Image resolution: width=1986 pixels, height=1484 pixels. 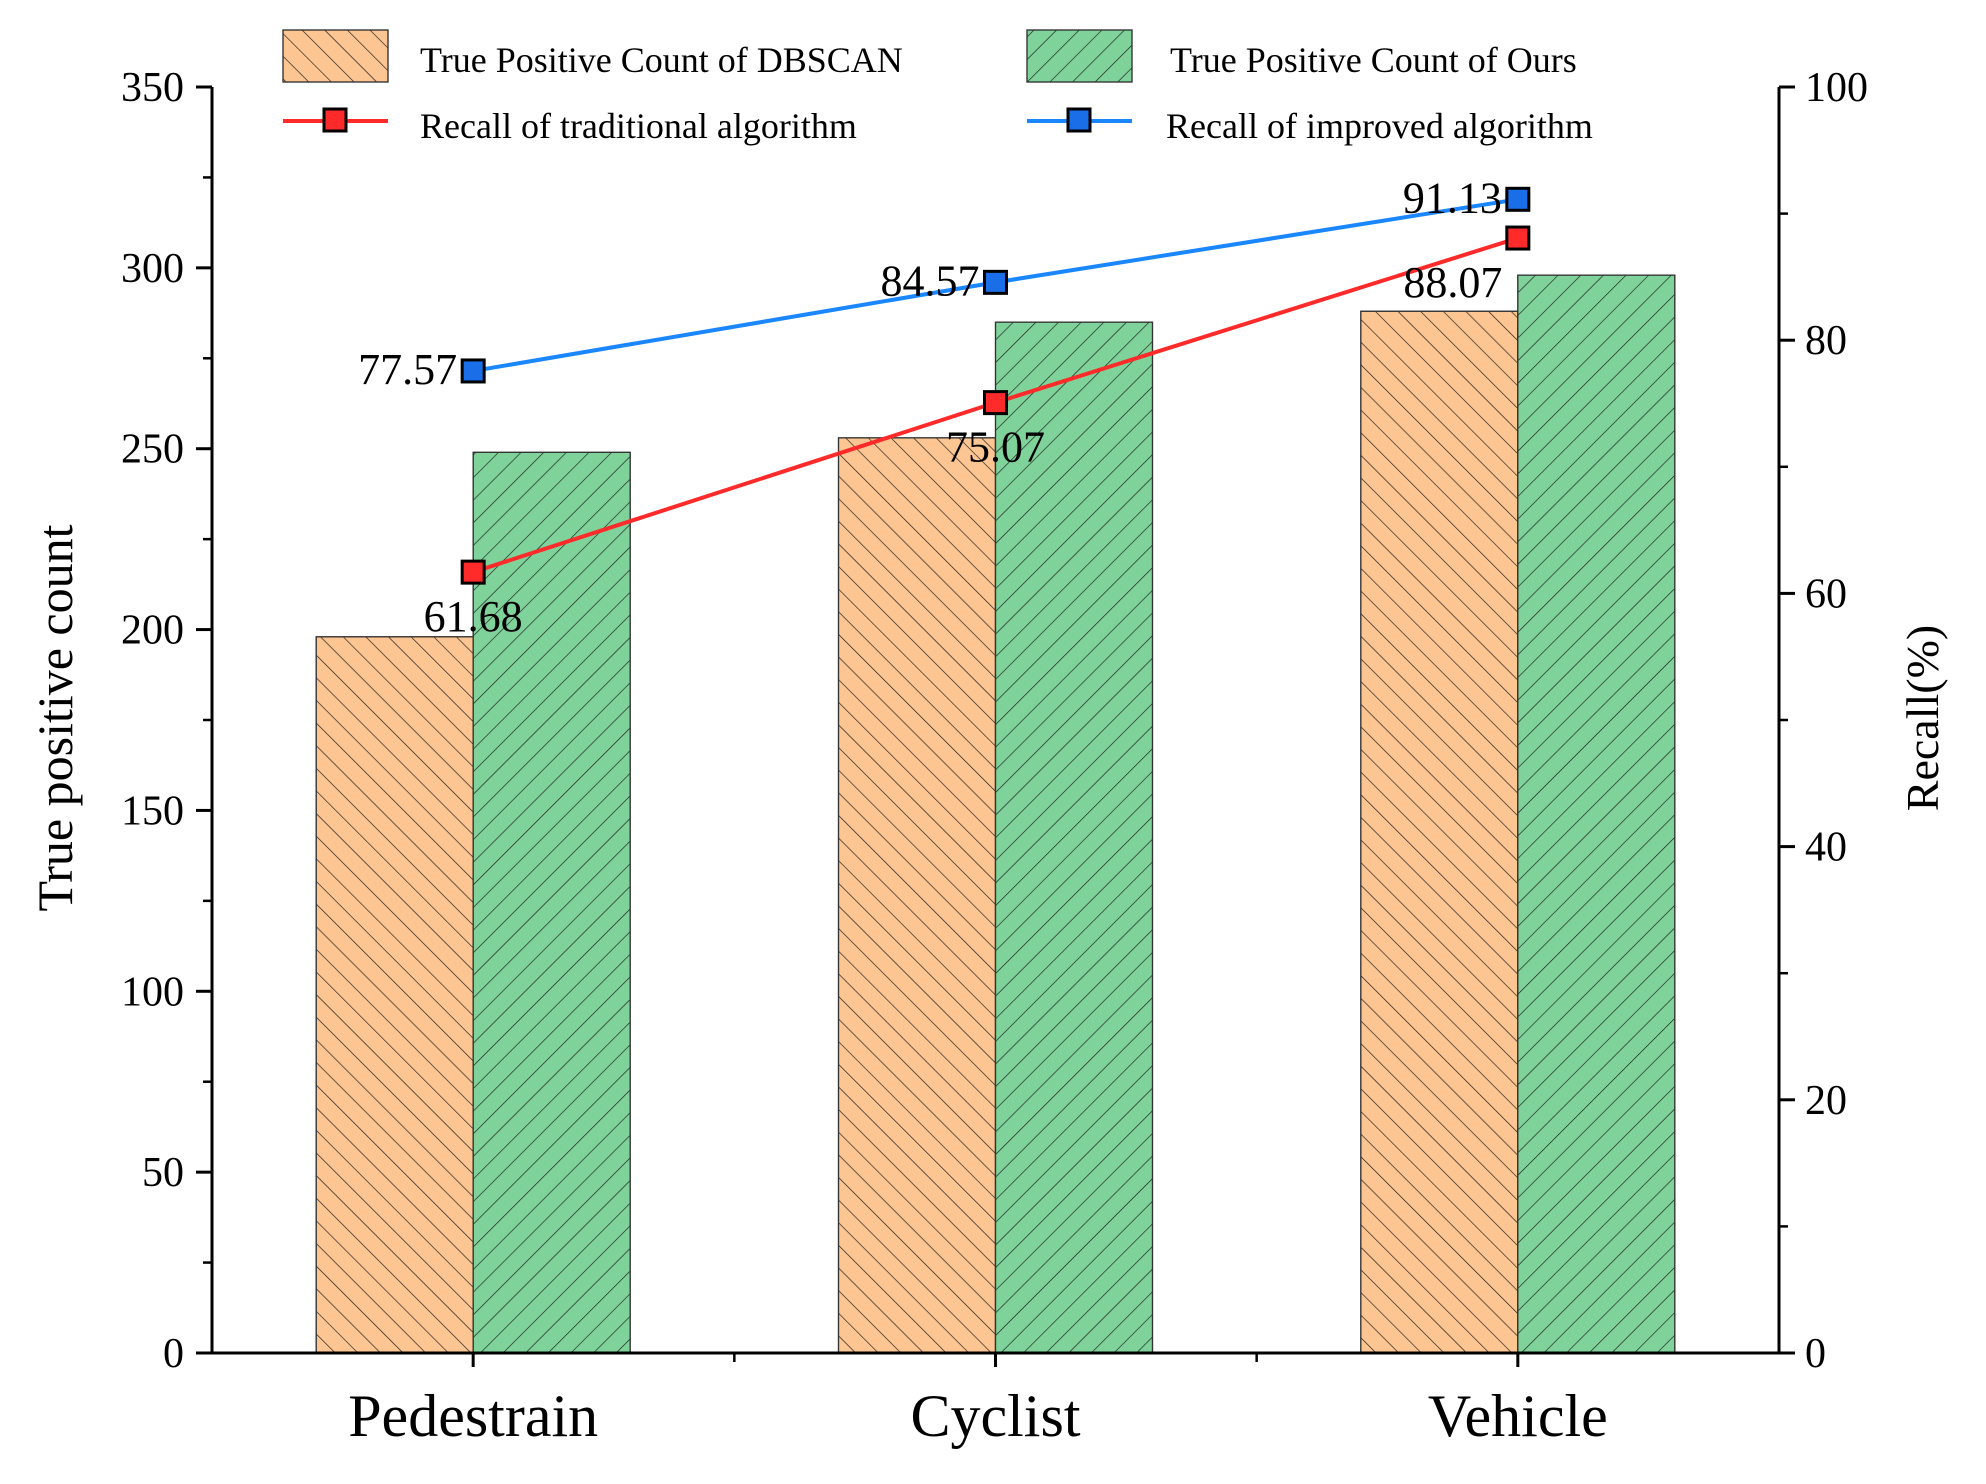 I want to click on y-right-tick-label: 40, so click(x=1826, y=848).